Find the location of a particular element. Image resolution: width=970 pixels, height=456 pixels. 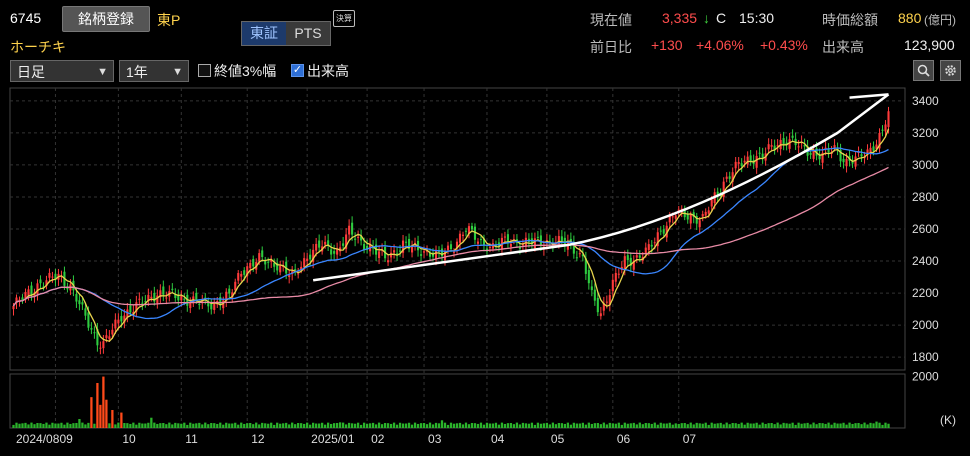

period-type-select: 日足 ▼ is located at coordinates (62, 71).